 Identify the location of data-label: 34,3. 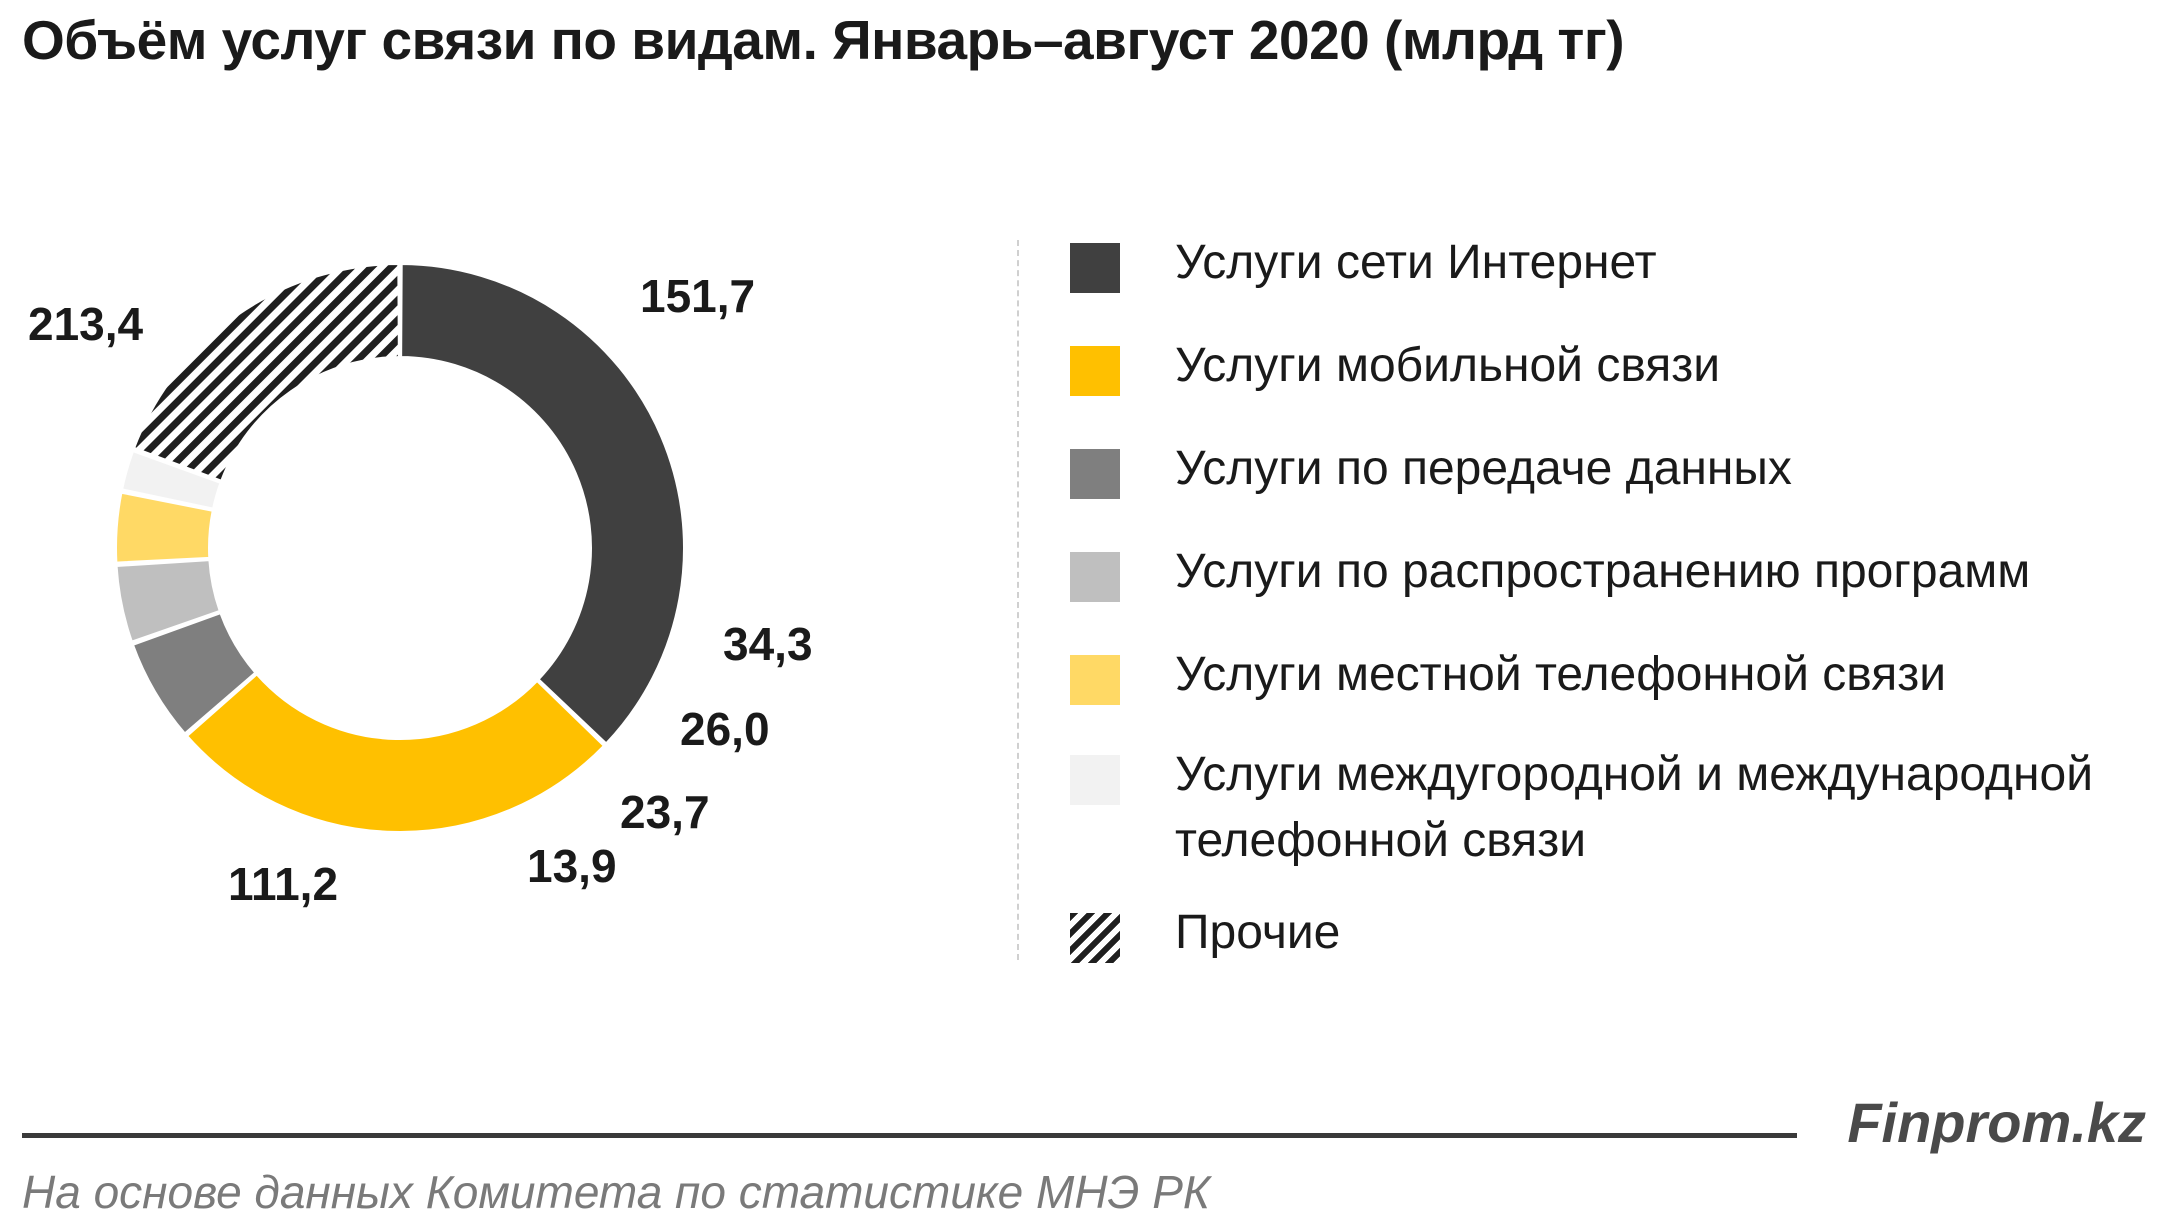
(768, 644).